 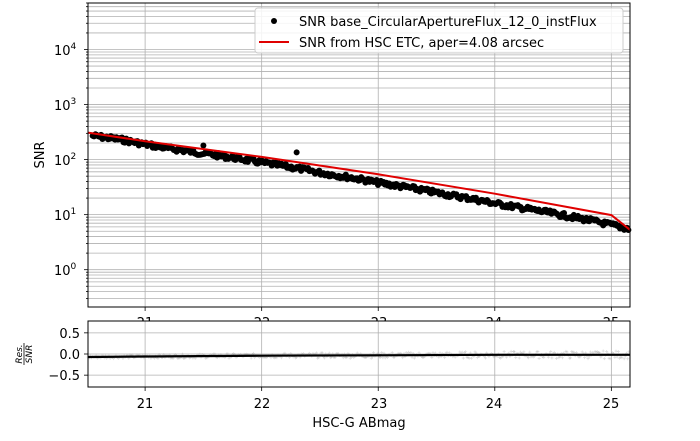 I want to click on res-xtick-25: 25, so click(x=611, y=404).